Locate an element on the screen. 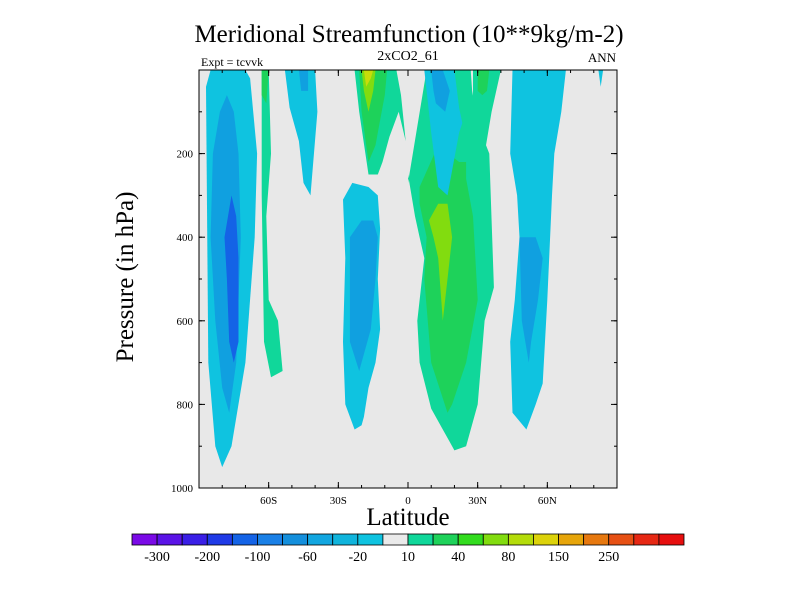 This screenshot has height=600, width=800. colorbar: -300 -200 -100 -60 -20 10 40 80 150 250 is located at coordinates (408, 549).